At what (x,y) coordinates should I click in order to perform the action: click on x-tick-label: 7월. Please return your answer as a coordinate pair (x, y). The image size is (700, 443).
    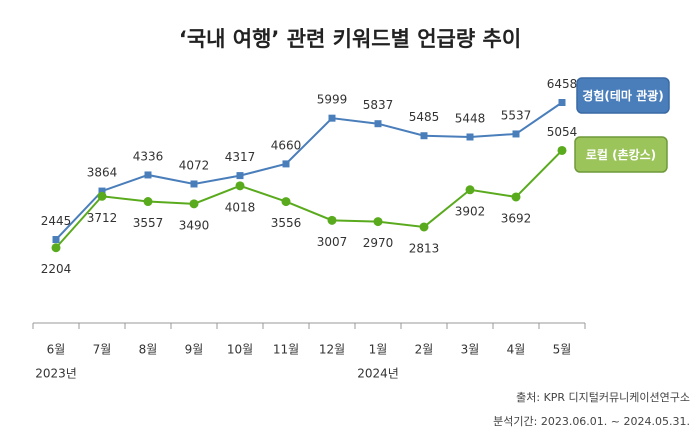
    Looking at the image, I should click on (102, 350).